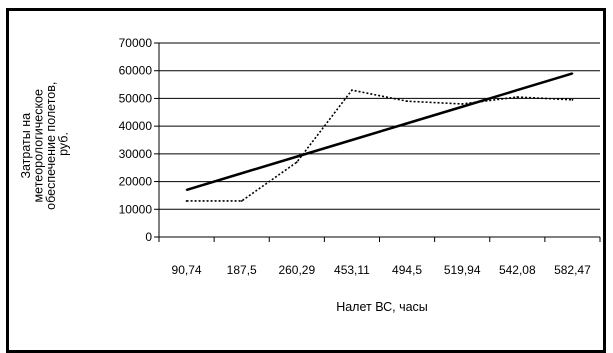 The image size is (613, 353). I want to click on y-tick-label: 60000, so click(136, 71).